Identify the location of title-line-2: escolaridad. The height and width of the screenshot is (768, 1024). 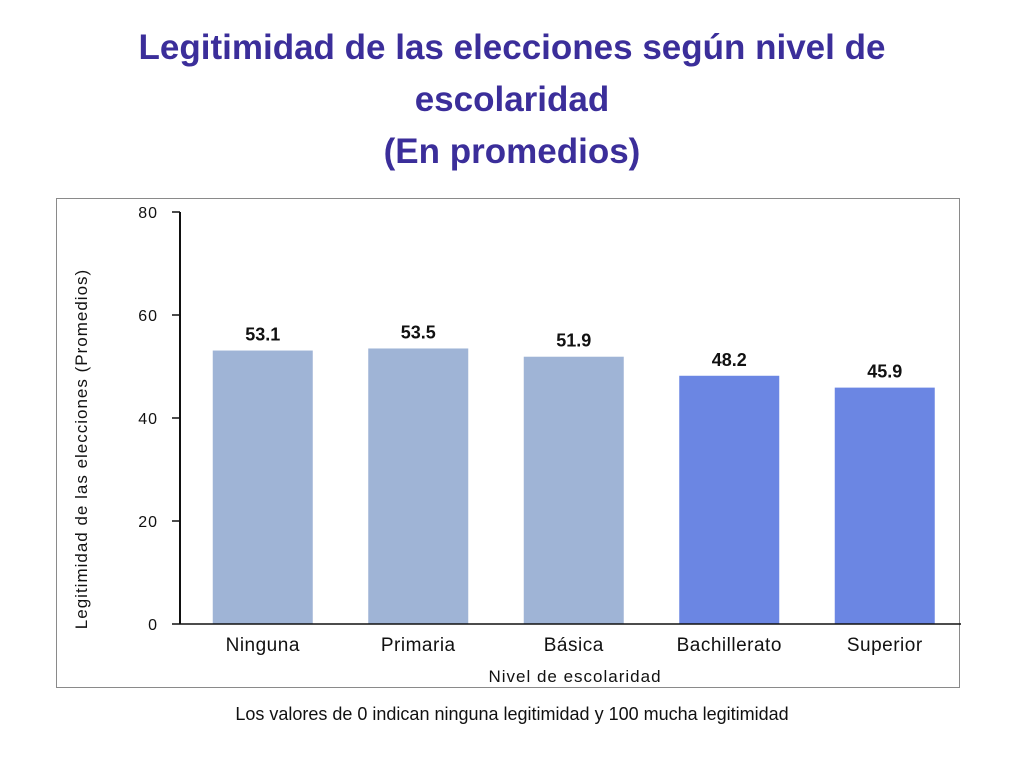
(512, 99).